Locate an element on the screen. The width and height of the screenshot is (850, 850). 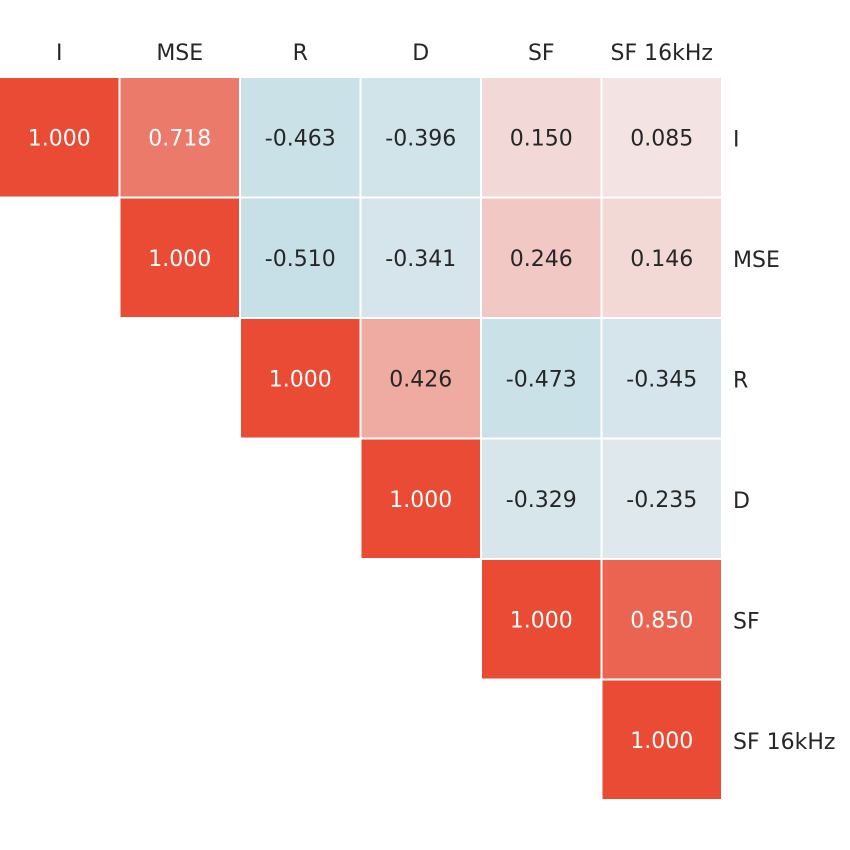
cell-value-label: -0.329 is located at coordinates (541, 500).